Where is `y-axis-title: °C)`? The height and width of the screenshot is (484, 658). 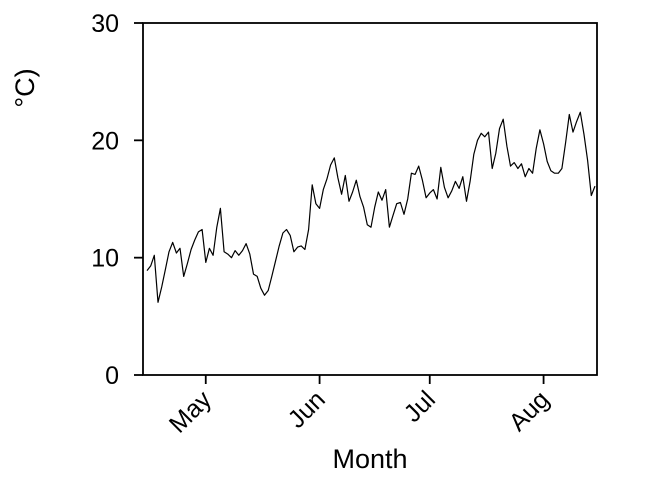 y-axis-title: °C) is located at coordinates (25, 87).